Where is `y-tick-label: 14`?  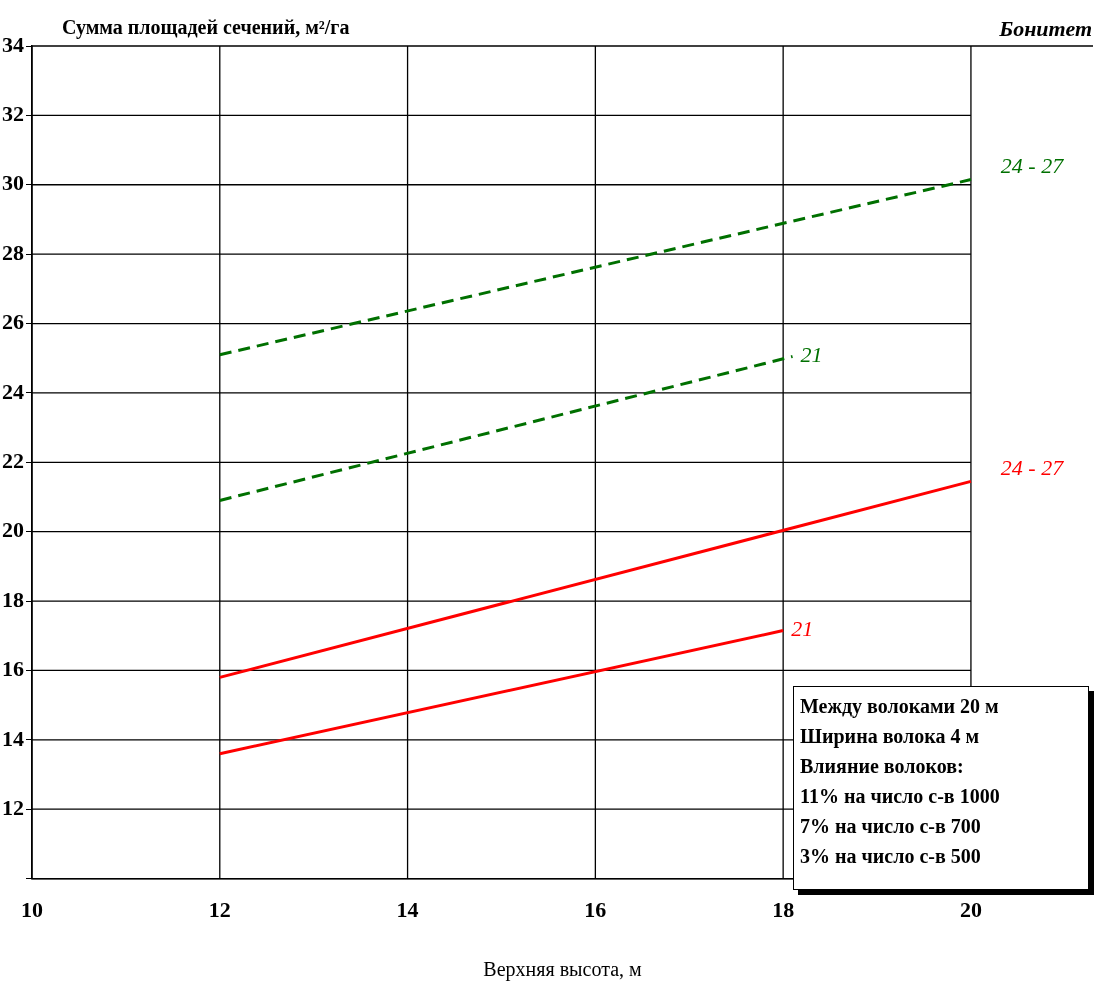
y-tick-label: 14 is located at coordinates (13, 738).